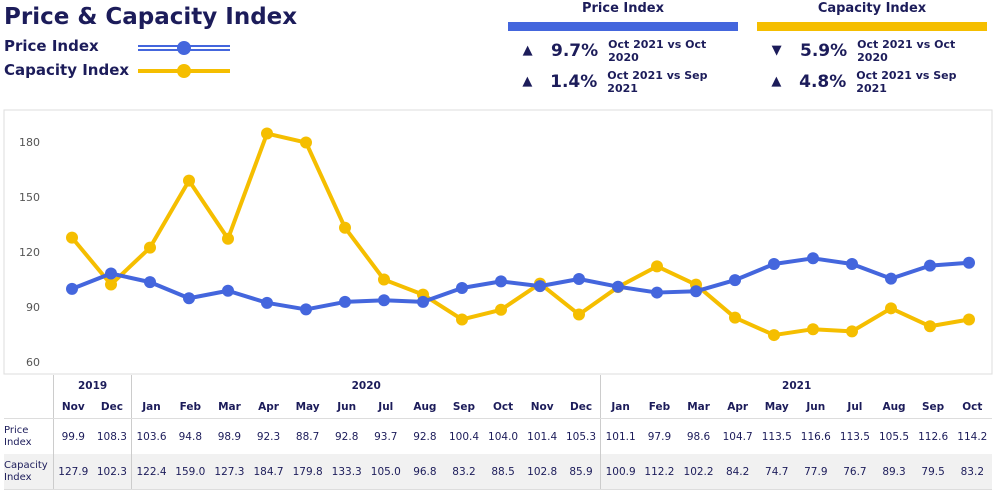  Describe the element at coordinates (190, 472) in the screenshot. I see `table-cell: 159.0` at that location.